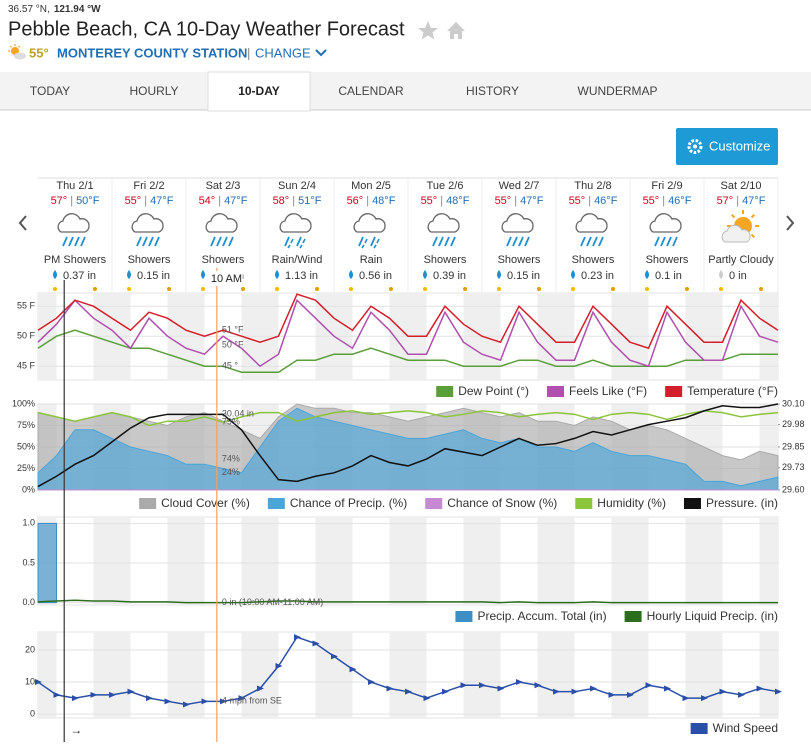 The width and height of the screenshot is (811, 750). Describe the element at coordinates (608, 391) in the screenshot. I see `legend-label: Feels Like (°F)` at that location.